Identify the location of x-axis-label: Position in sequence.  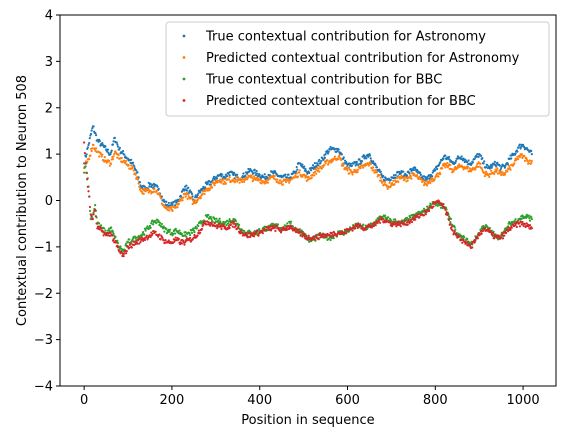
(307, 420).